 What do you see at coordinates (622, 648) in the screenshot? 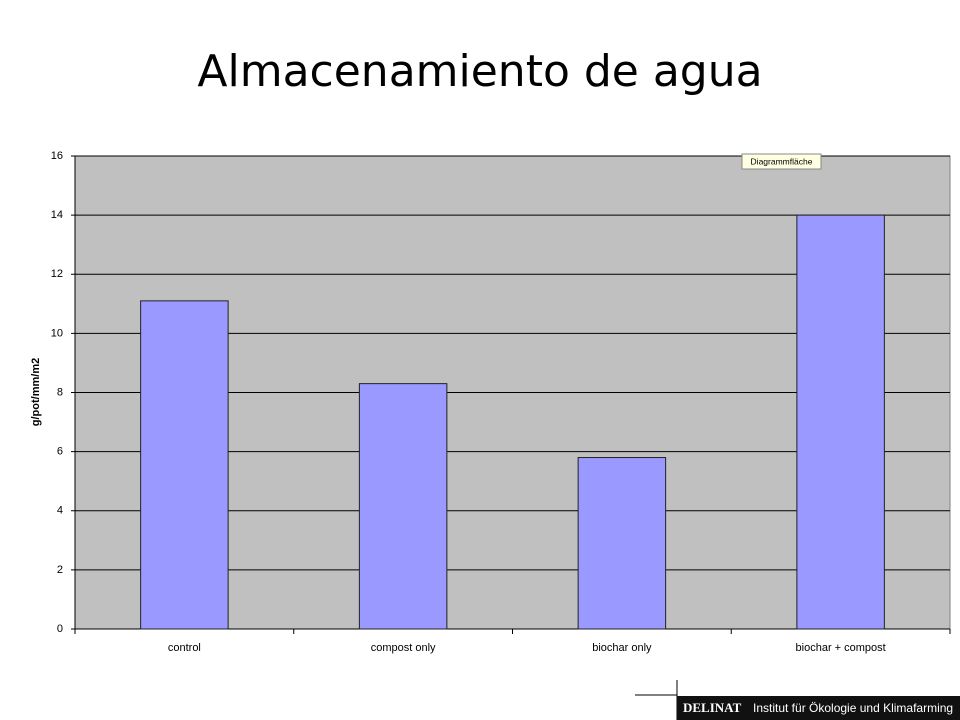
I see `x-tick-label: biochar only` at bounding box center [622, 648].